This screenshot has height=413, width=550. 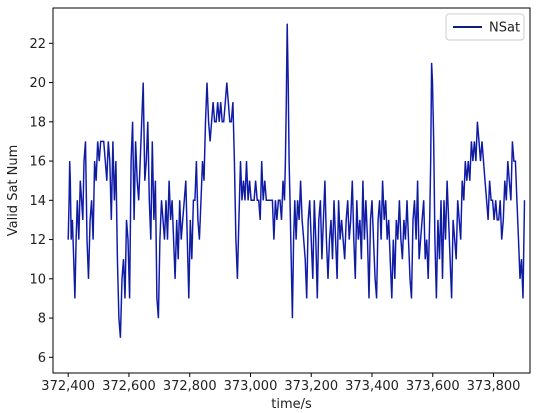 I want to click on x-tick-label: 373,800, so click(x=494, y=386).